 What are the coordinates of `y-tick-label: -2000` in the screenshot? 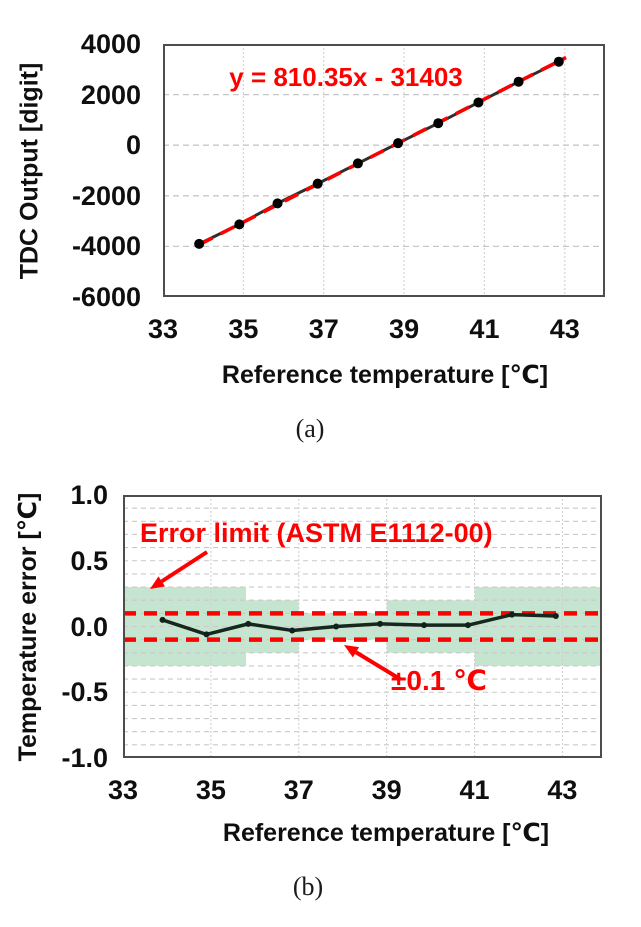 It's located at (106, 195).